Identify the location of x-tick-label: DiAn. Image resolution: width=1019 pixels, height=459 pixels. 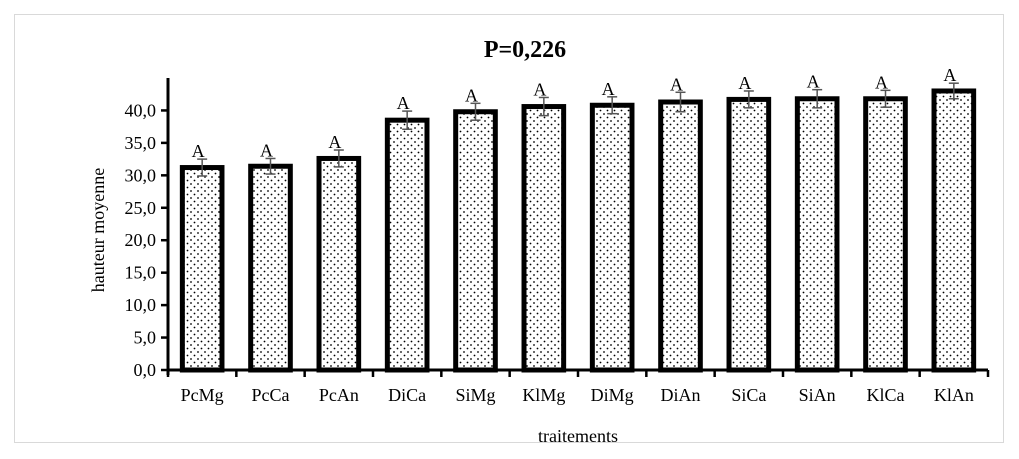
(681, 395).